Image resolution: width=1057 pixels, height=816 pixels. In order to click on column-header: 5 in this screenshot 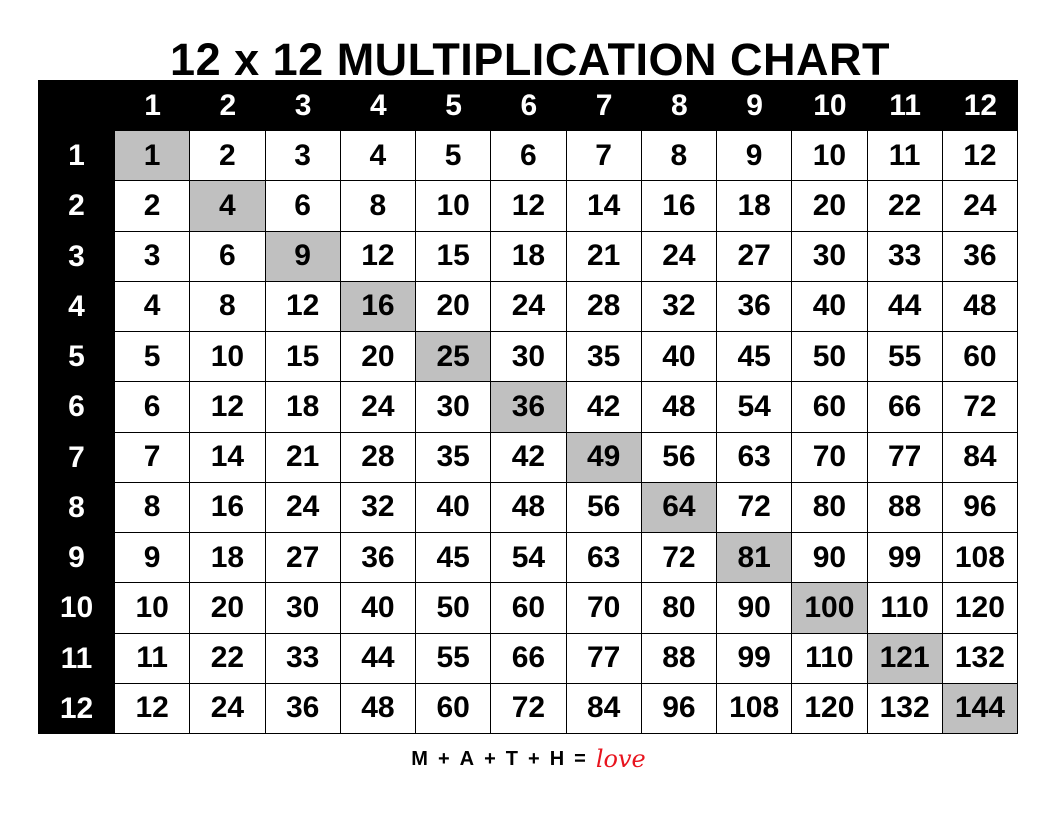, I will do `click(453, 105)`.